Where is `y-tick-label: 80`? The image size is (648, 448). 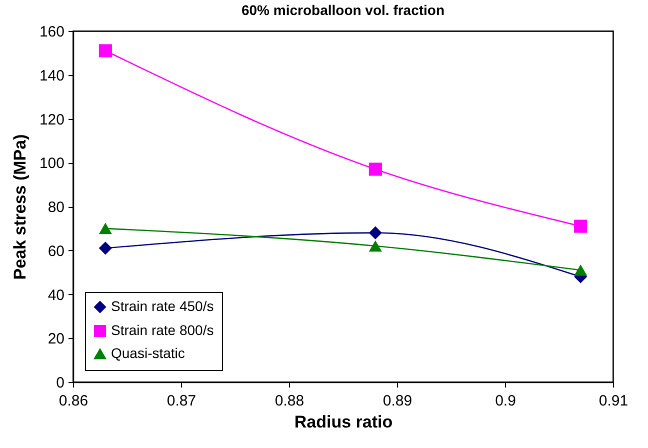 y-tick-label: 80 is located at coordinates (56, 207).